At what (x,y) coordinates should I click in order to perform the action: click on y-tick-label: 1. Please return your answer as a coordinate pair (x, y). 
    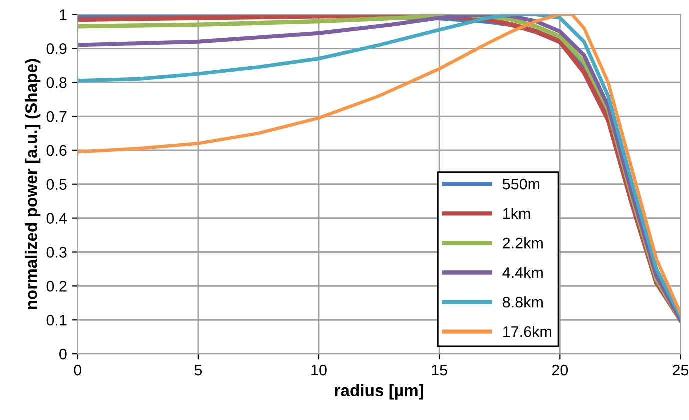
    Looking at the image, I should click on (63, 15).